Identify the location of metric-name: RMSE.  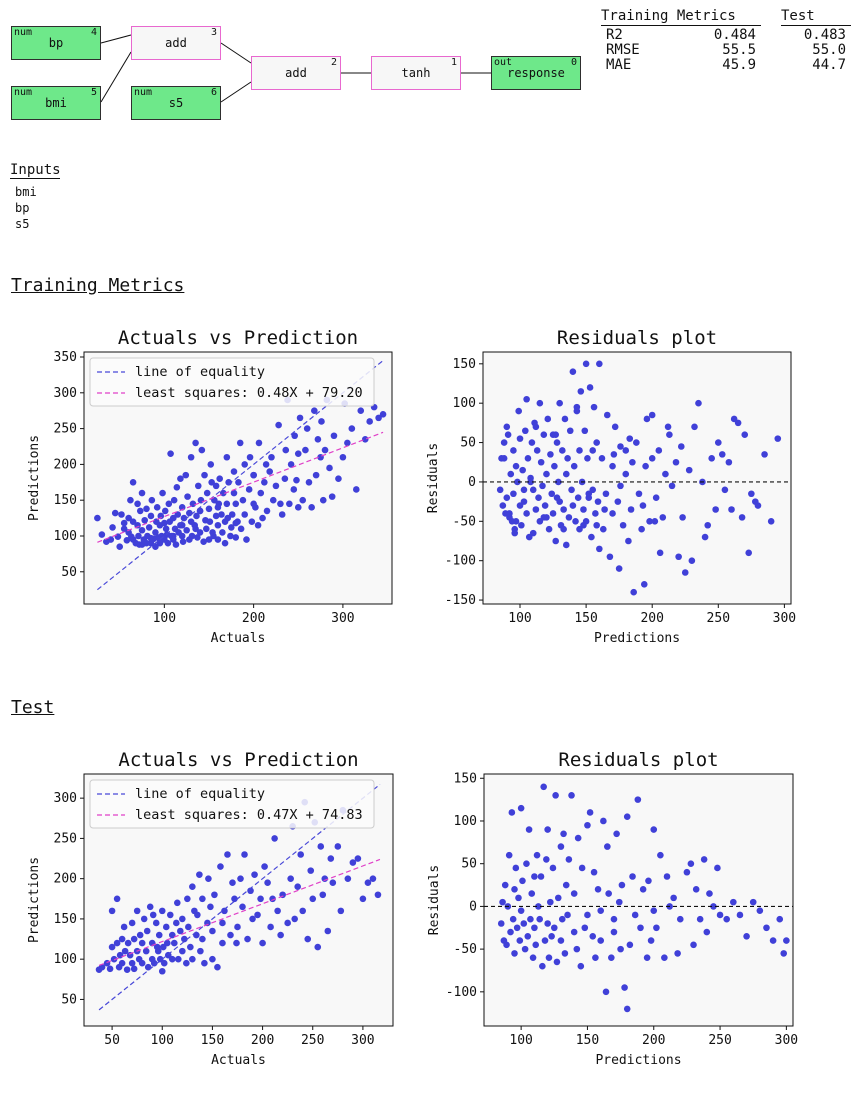
(623, 50).